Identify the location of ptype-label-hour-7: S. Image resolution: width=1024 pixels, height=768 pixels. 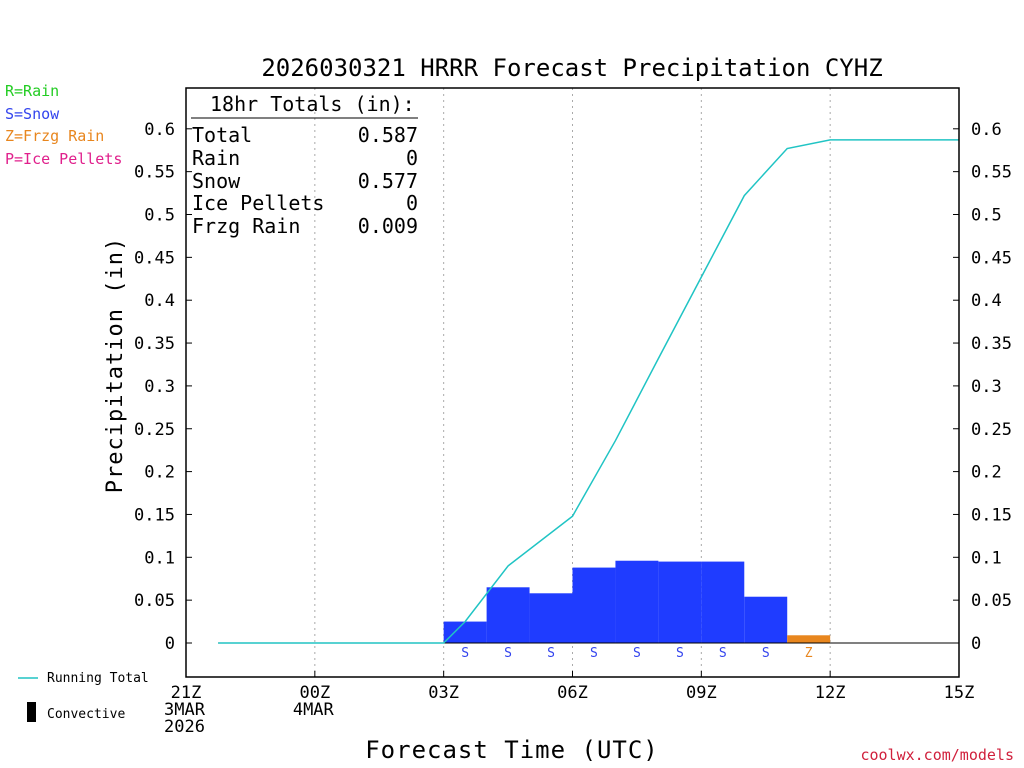
(465, 653).